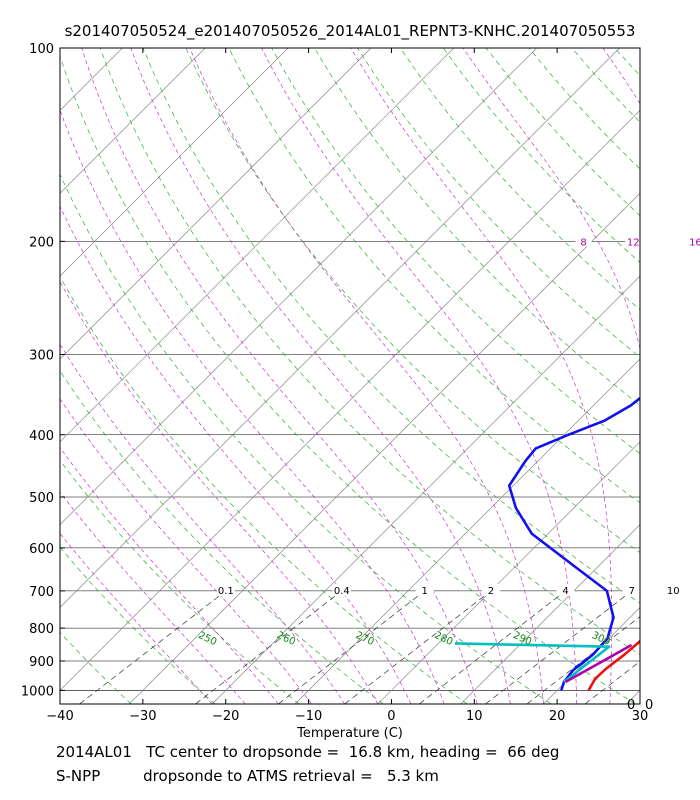 This screenshot has height=800, width=700. I want to click on mixing-ratio-label: 4, so click(565, 591).